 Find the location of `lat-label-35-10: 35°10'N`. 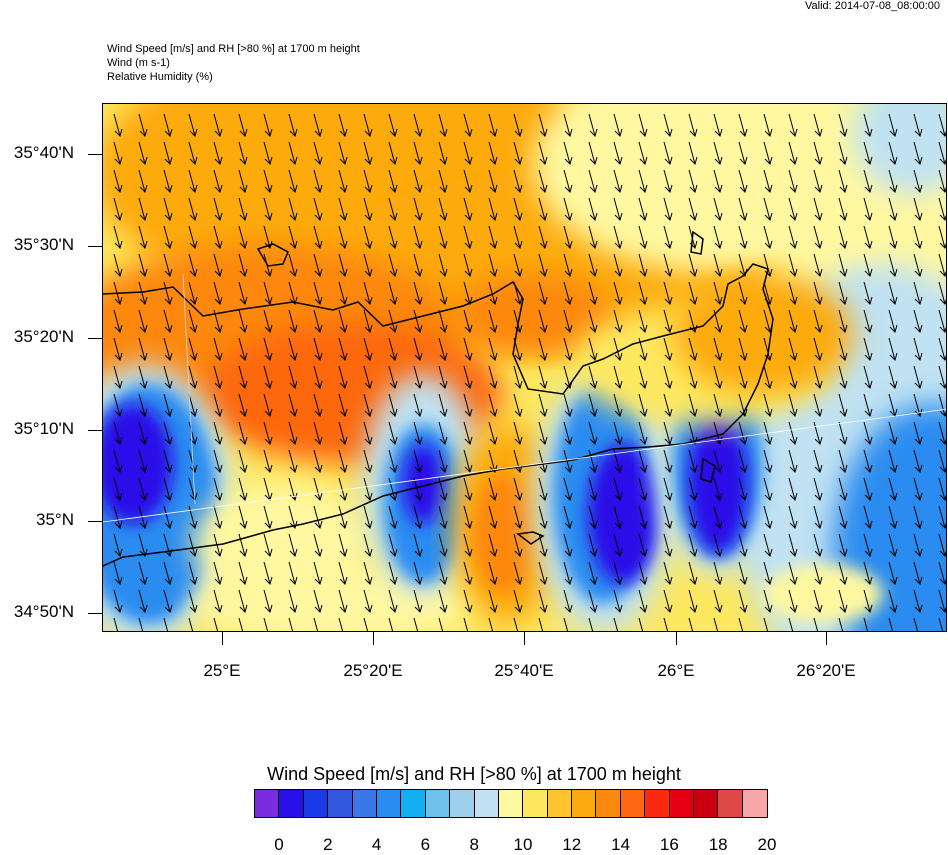

lat-label-35-10: 35°10'N is located at coordinates (43, 428).